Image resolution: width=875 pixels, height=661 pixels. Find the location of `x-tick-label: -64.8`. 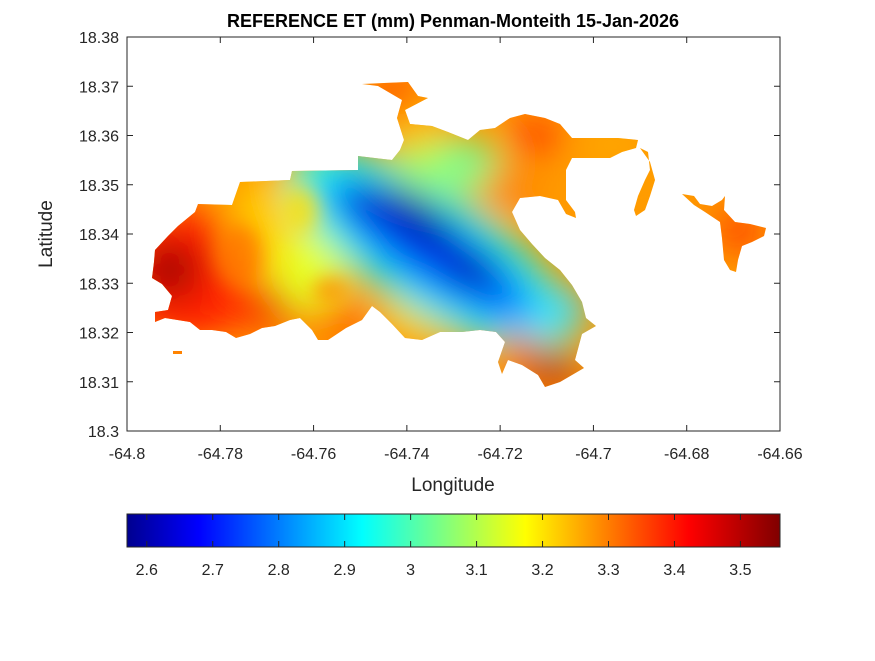

x-tick-label: -64.8 is located at coordinates (127, 454).